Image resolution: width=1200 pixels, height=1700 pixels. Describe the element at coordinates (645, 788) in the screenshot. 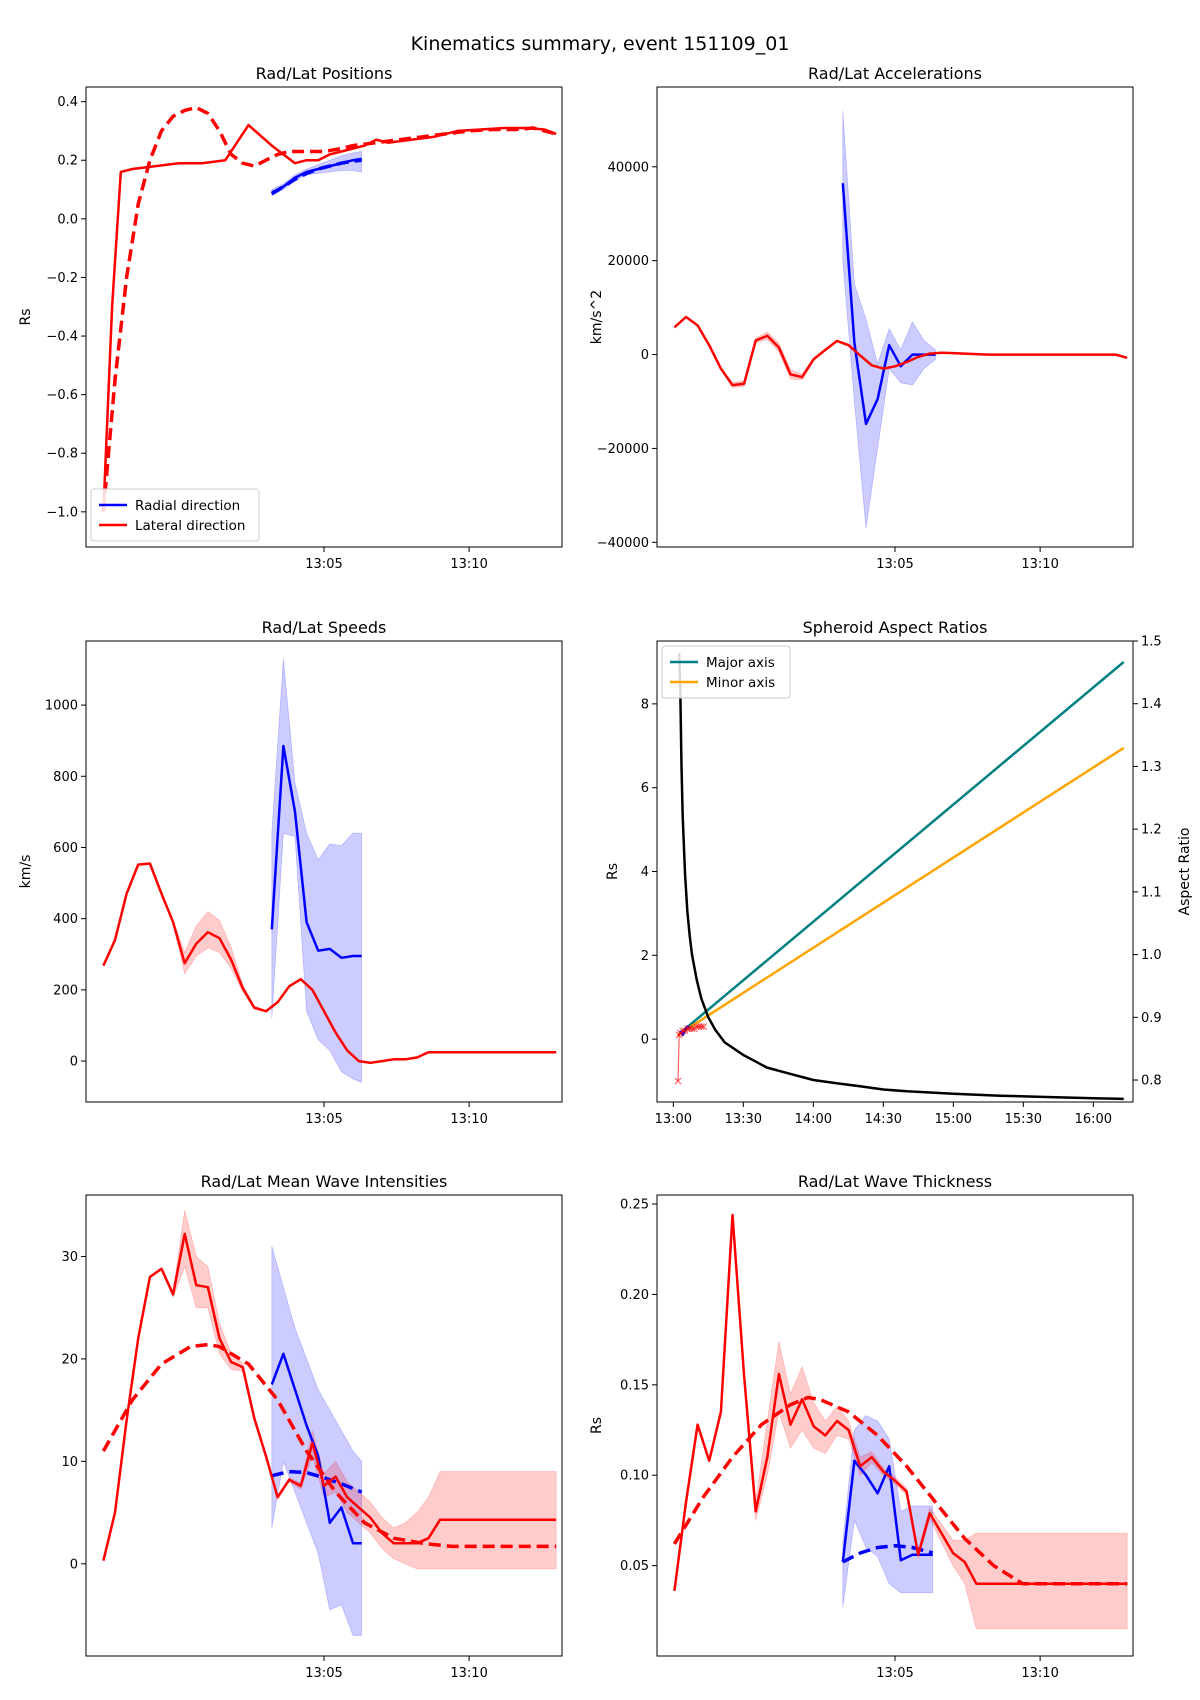

I see `y-tick-label: 6` at that location.